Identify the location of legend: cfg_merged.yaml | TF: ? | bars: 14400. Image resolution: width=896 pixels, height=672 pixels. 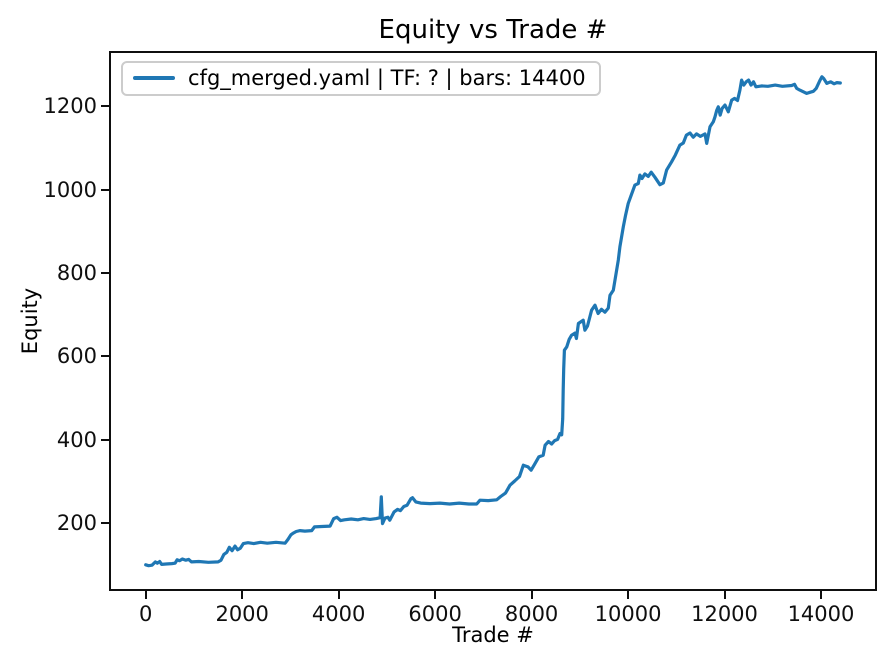
(361, 78).